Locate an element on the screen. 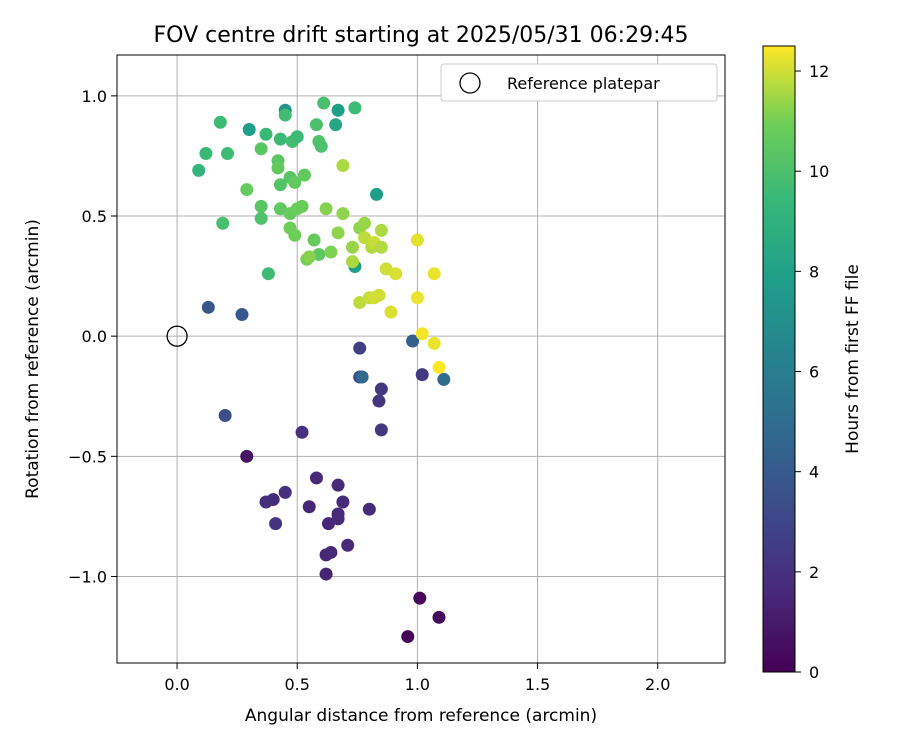  x-tick-label: 1.5 is located at coordinates (537, 684).